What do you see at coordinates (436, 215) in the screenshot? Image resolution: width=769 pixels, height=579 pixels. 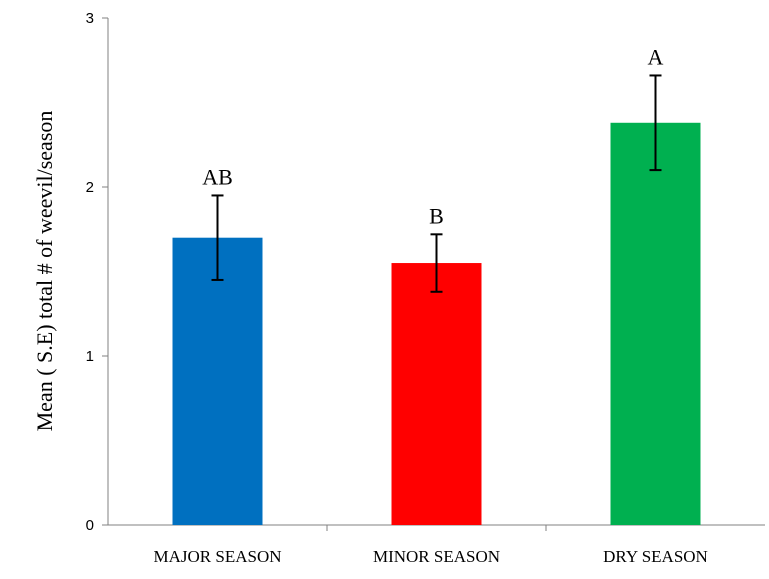 I see `significance-letter: B` at bounding box center [436, 215].